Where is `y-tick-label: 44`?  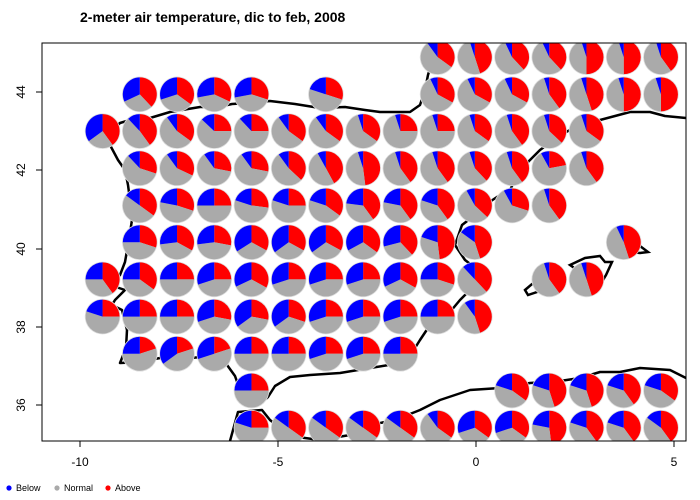
y-tick-label: 44 is located at coordinates (21, 92).